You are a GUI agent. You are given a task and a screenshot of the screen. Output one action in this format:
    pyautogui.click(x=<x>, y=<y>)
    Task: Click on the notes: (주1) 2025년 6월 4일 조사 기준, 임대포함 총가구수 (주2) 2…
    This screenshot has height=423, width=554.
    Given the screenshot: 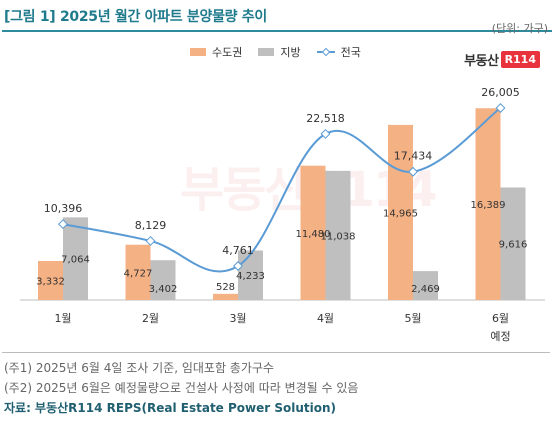 What is the action you would take?
    pyautogui.click(x=181, y=388)
    